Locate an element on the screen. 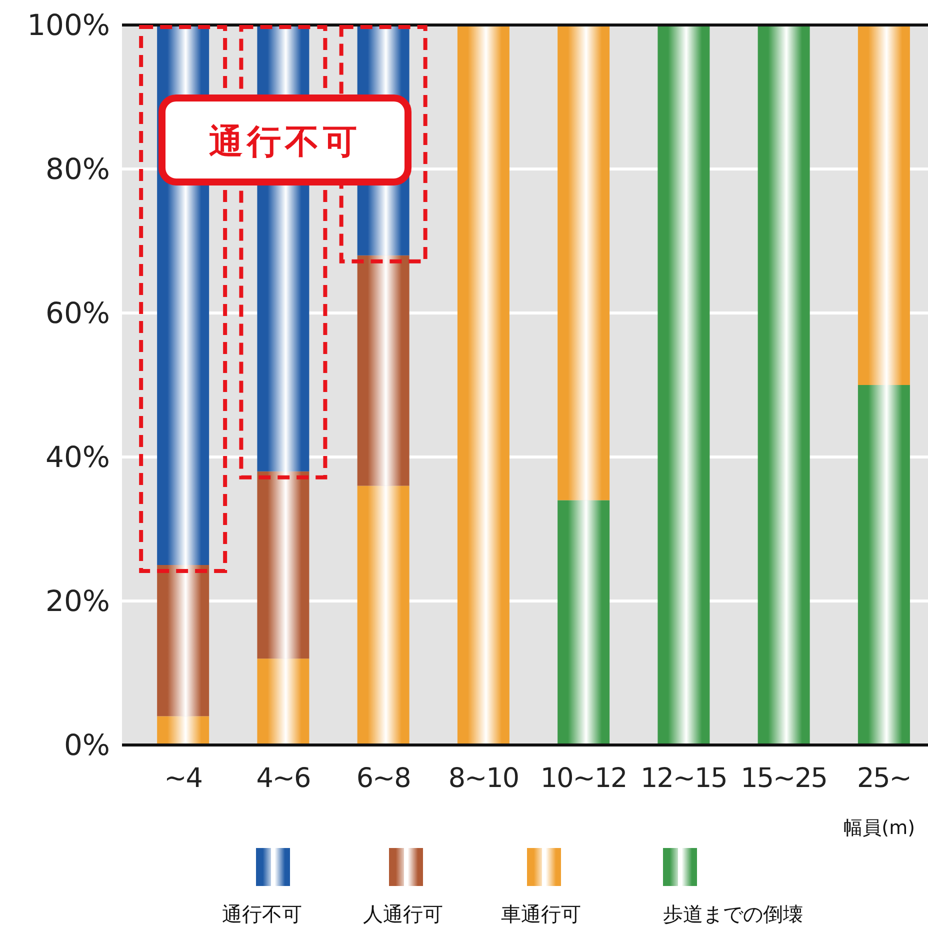 This screenshot has height=929, width=928. x-axis-title: 幅員(m) is located at coordinates (879, 828).